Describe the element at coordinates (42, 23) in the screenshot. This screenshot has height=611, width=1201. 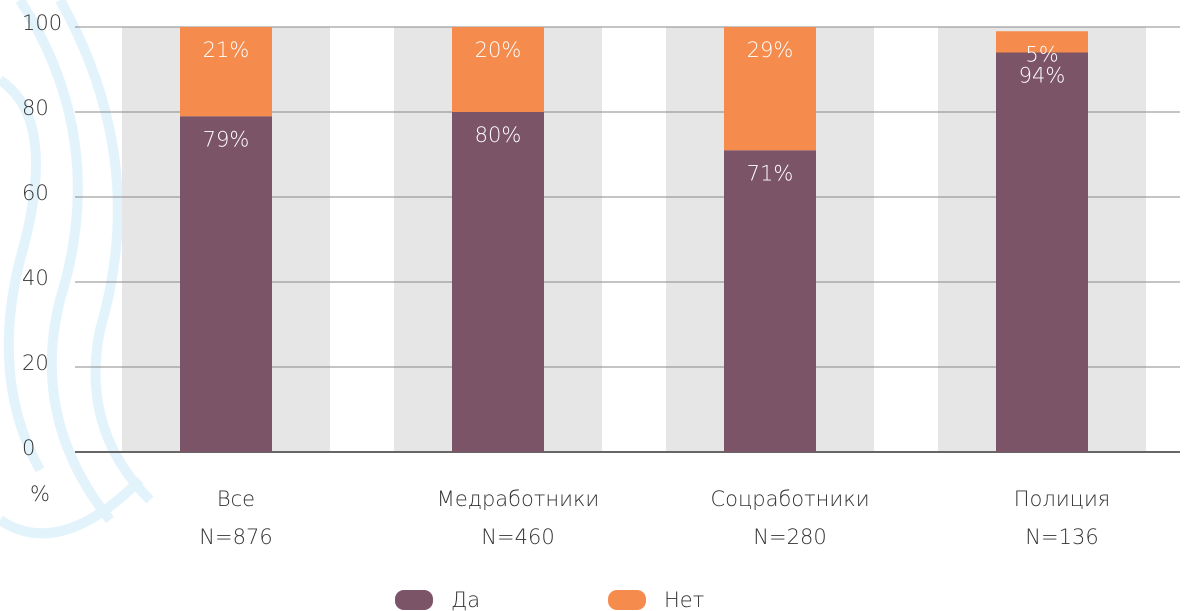
I see `y-tick-label: 100` at that location.